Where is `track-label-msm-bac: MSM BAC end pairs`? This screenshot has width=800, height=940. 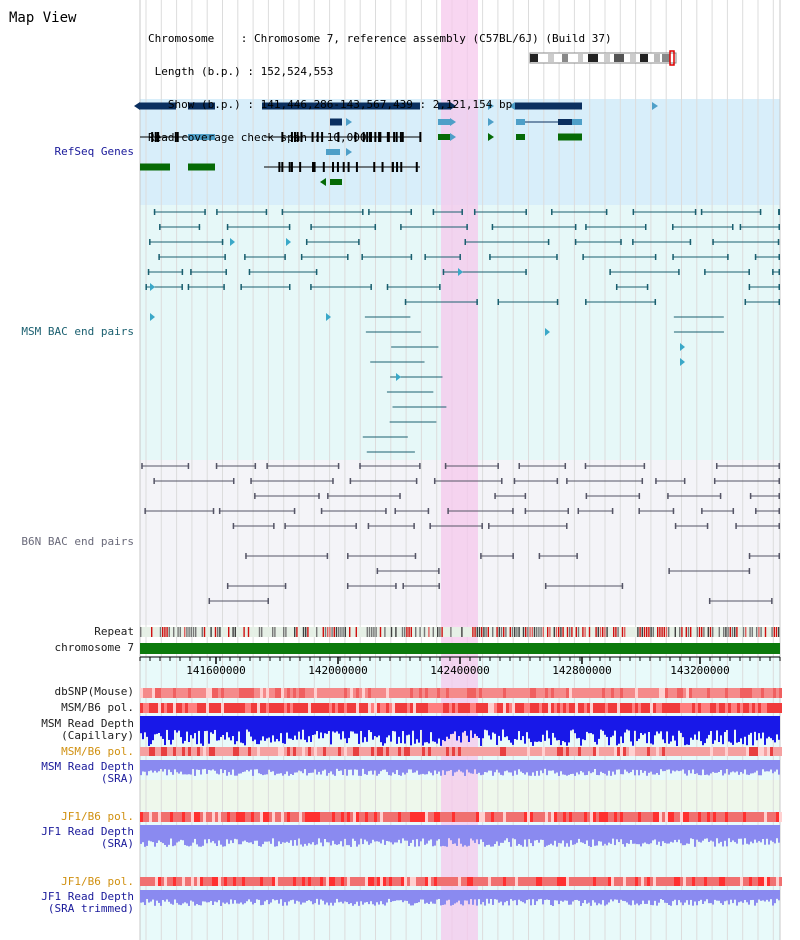
track-label-msm-bac: MSM BAC end pairs is located at coordinates (77, 331).